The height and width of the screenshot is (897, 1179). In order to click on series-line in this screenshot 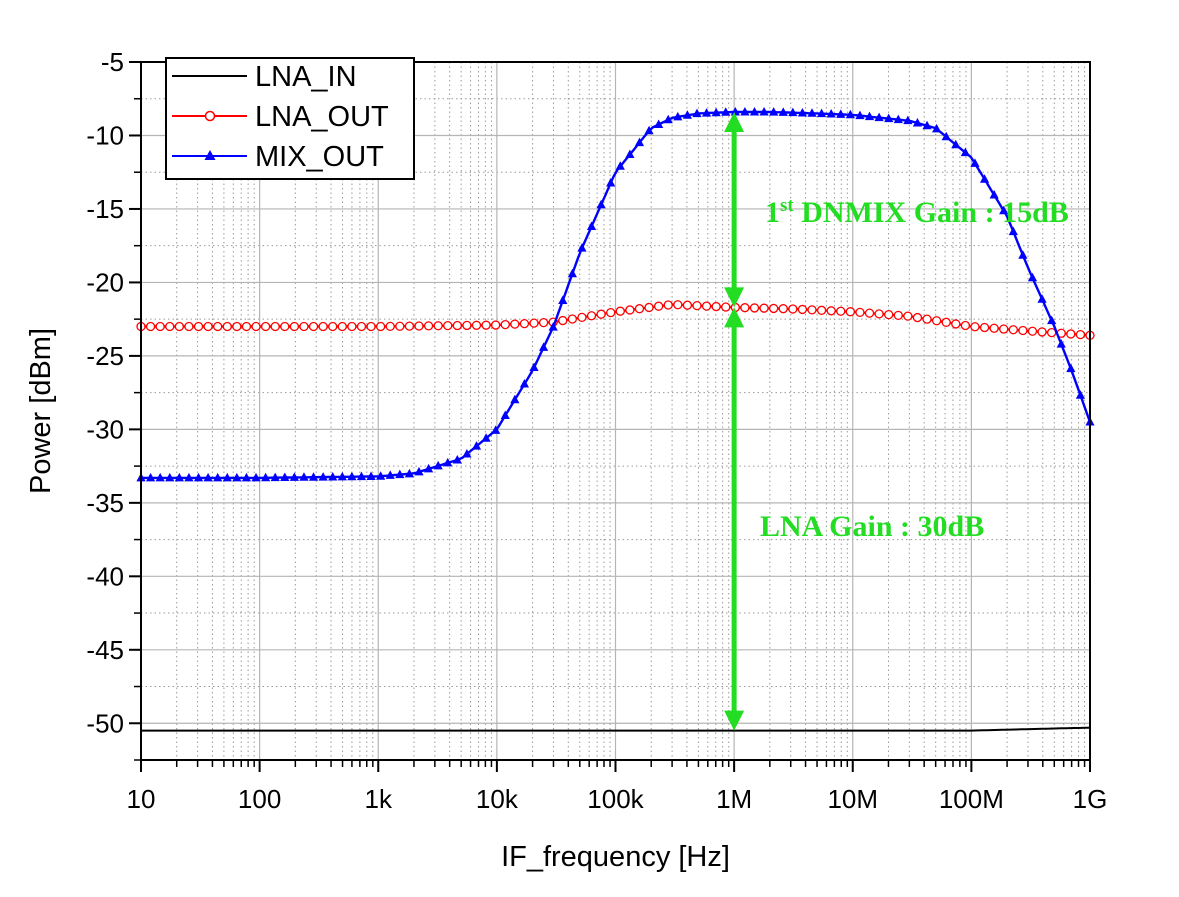, I will do `click(616, 320)`.